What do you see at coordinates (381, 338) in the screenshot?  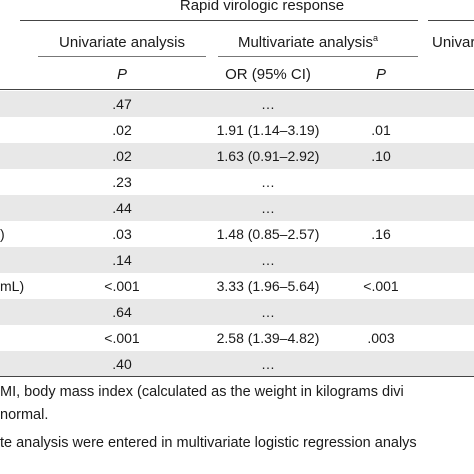 I see `multivariate-p-cell: .003` at bounding box center [381, 338].